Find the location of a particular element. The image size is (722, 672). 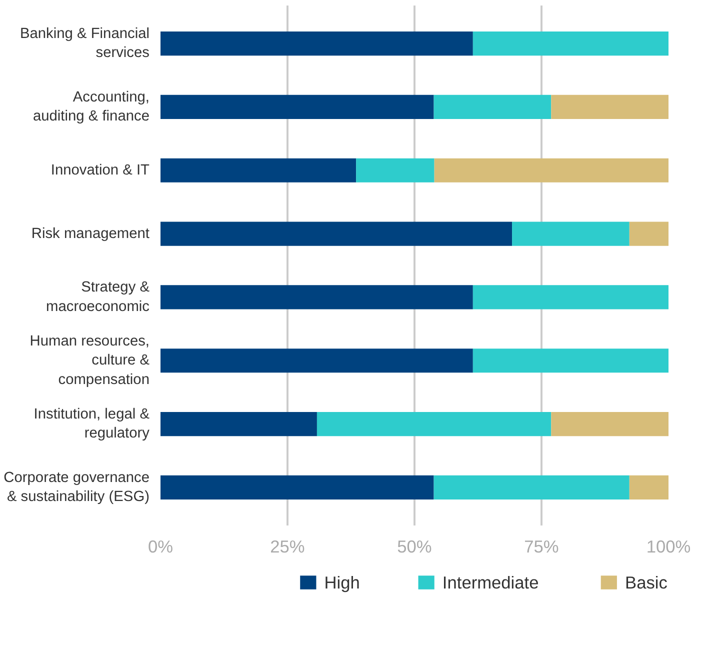

x-tick-label: 0% is located at coordinates (161, 546).